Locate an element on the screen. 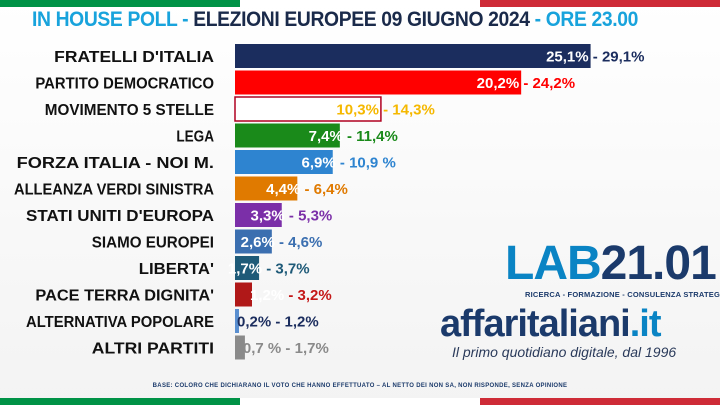 Image resolution: width=720 pixels, height=405 pixels. lab2101-wordmark: LAB21.01 is located at coordinates (611, 263).